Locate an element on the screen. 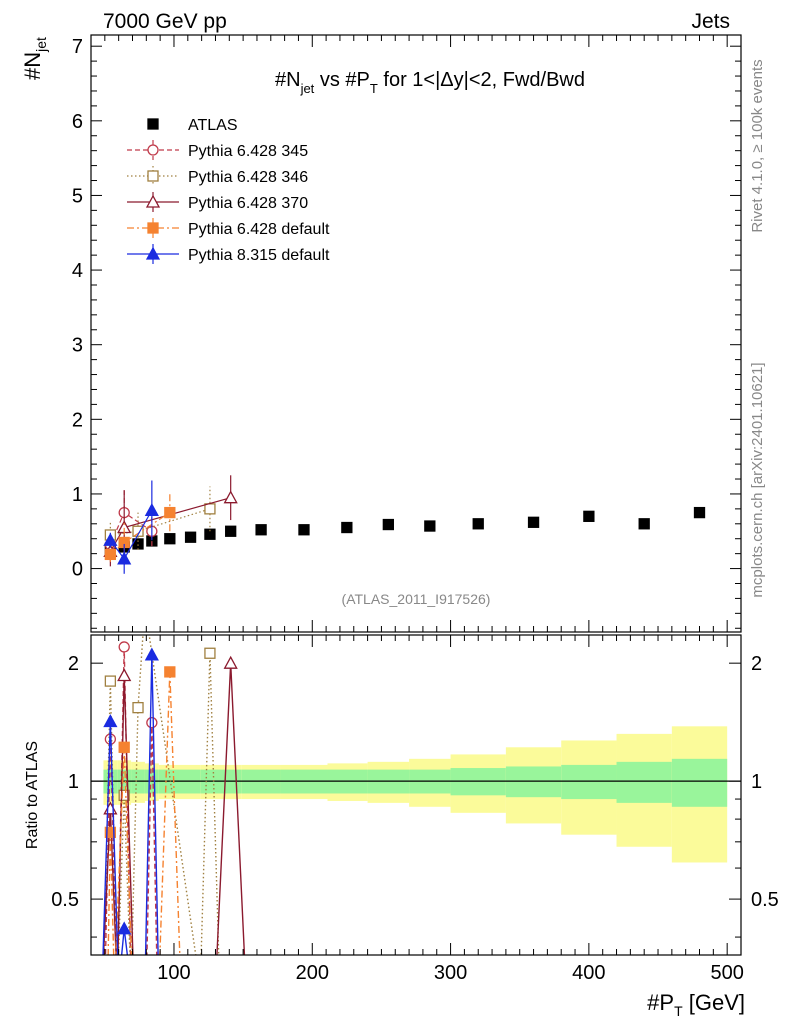 The width and height of the screenshot is (786, 1024). ratio-y-tick-label-right: 2 is located at coordinates (756, 664).